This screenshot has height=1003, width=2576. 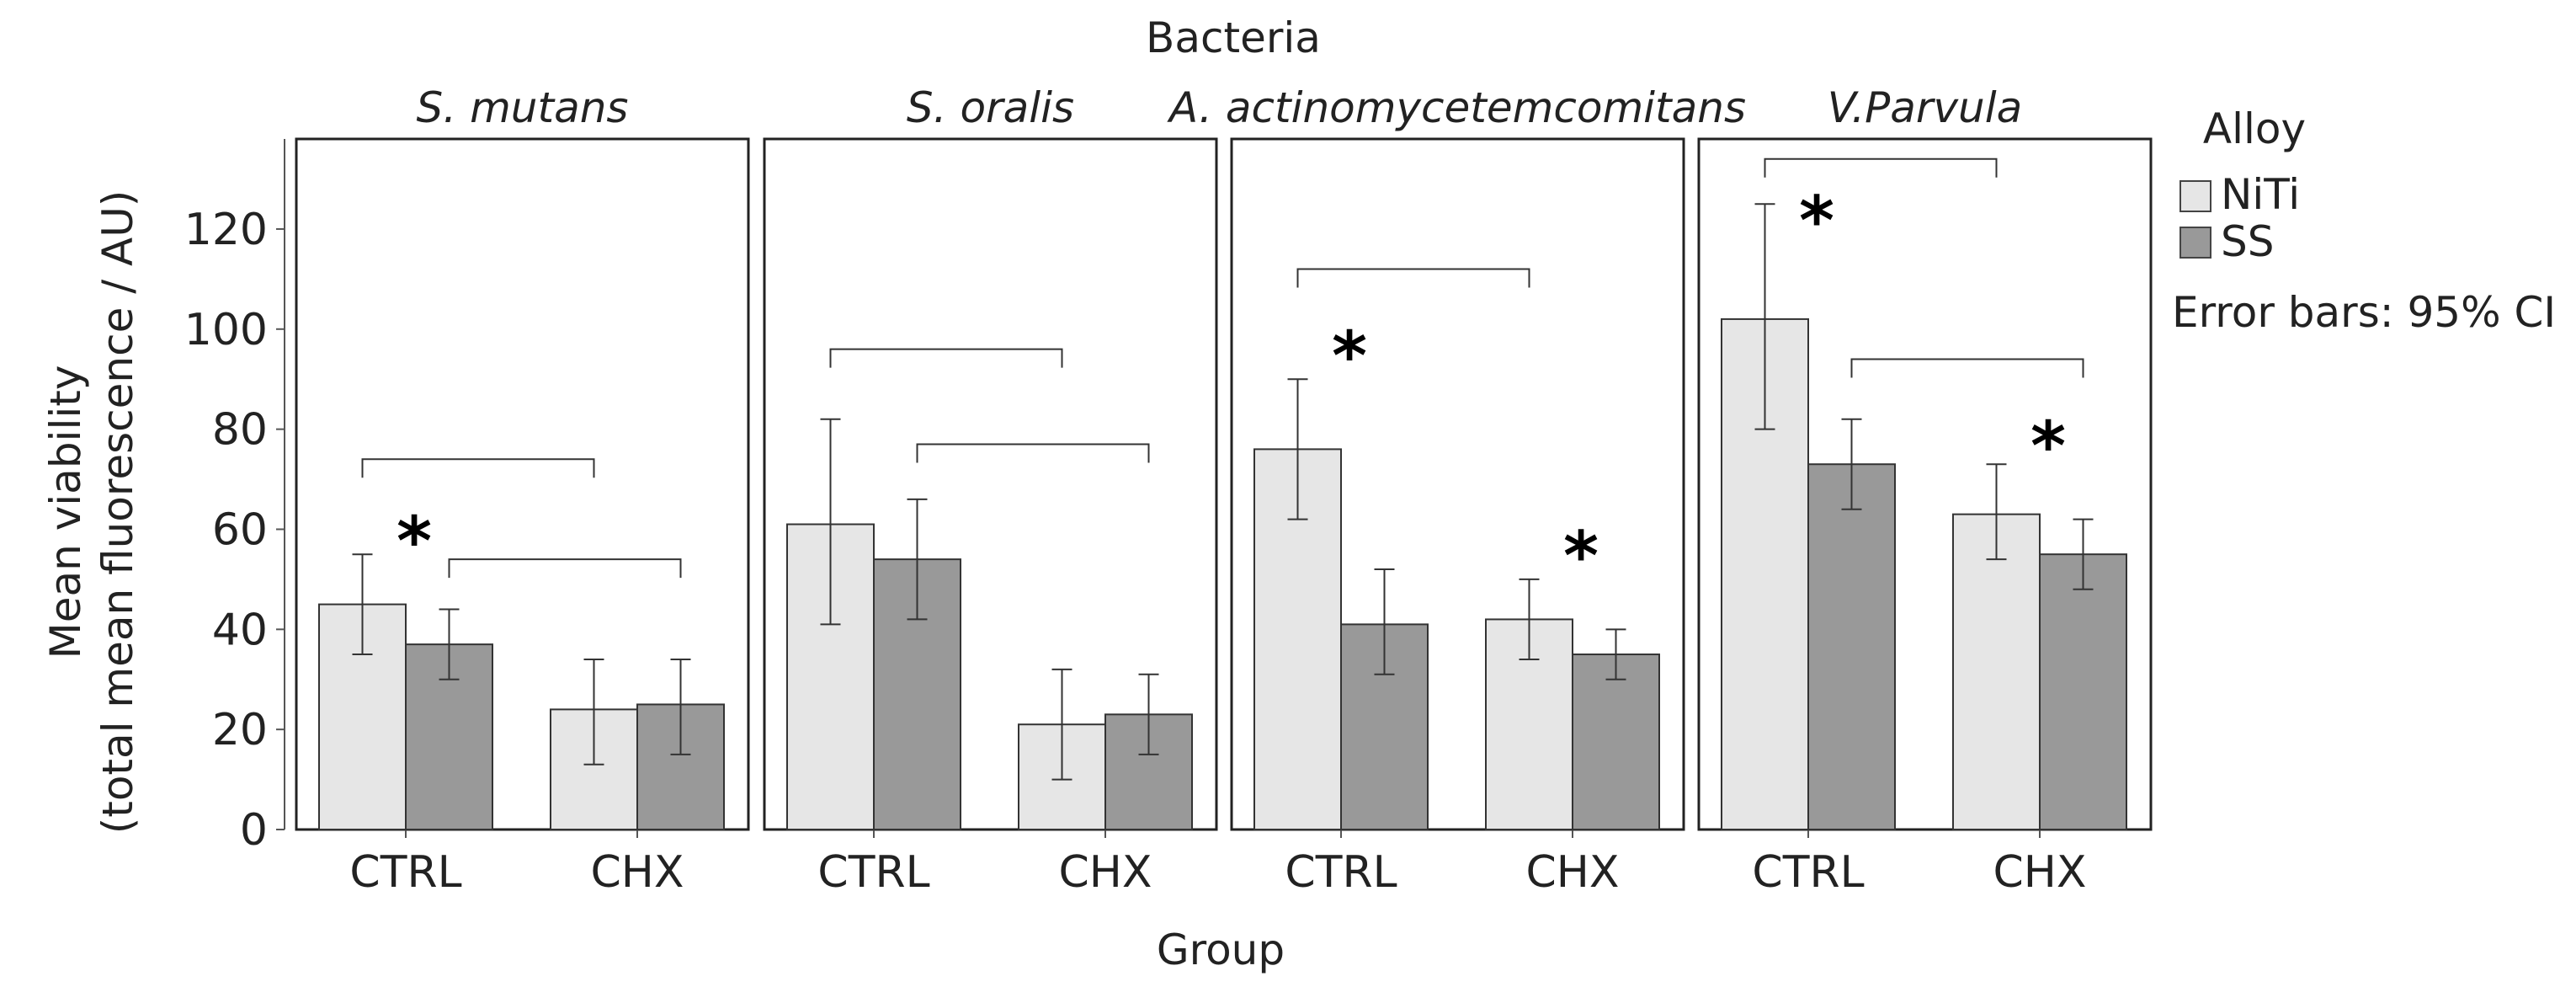 What do you see at coordinates (1581, 556) in the screenshot?
I see `significance-star-a-actinomycetemcomitans-1: *` at bounding box center [1581, 556].